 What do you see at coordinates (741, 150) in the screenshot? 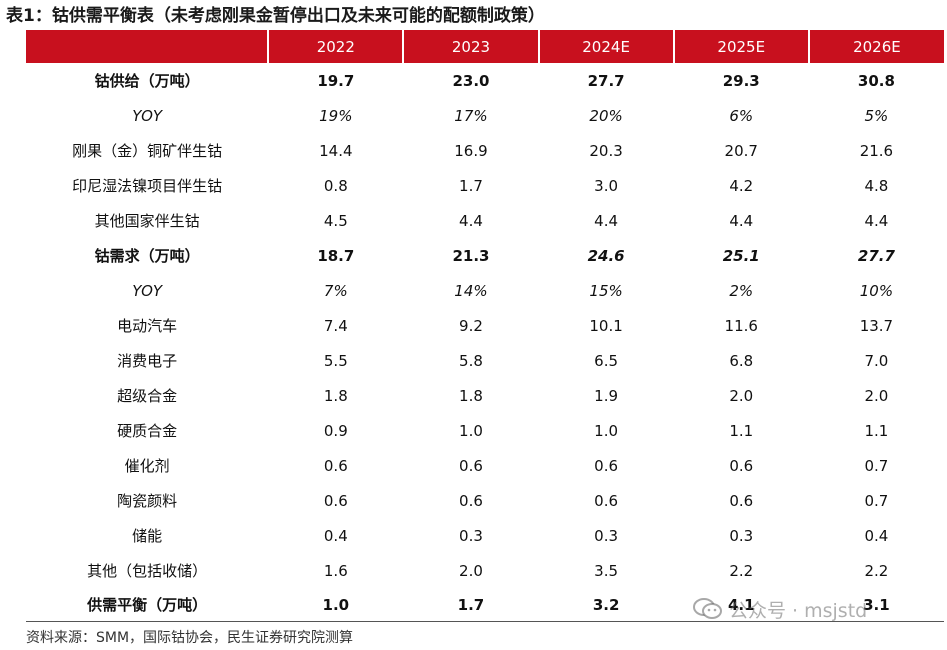
I see `table-cell: 20.7` at bounding box center [741, 150].